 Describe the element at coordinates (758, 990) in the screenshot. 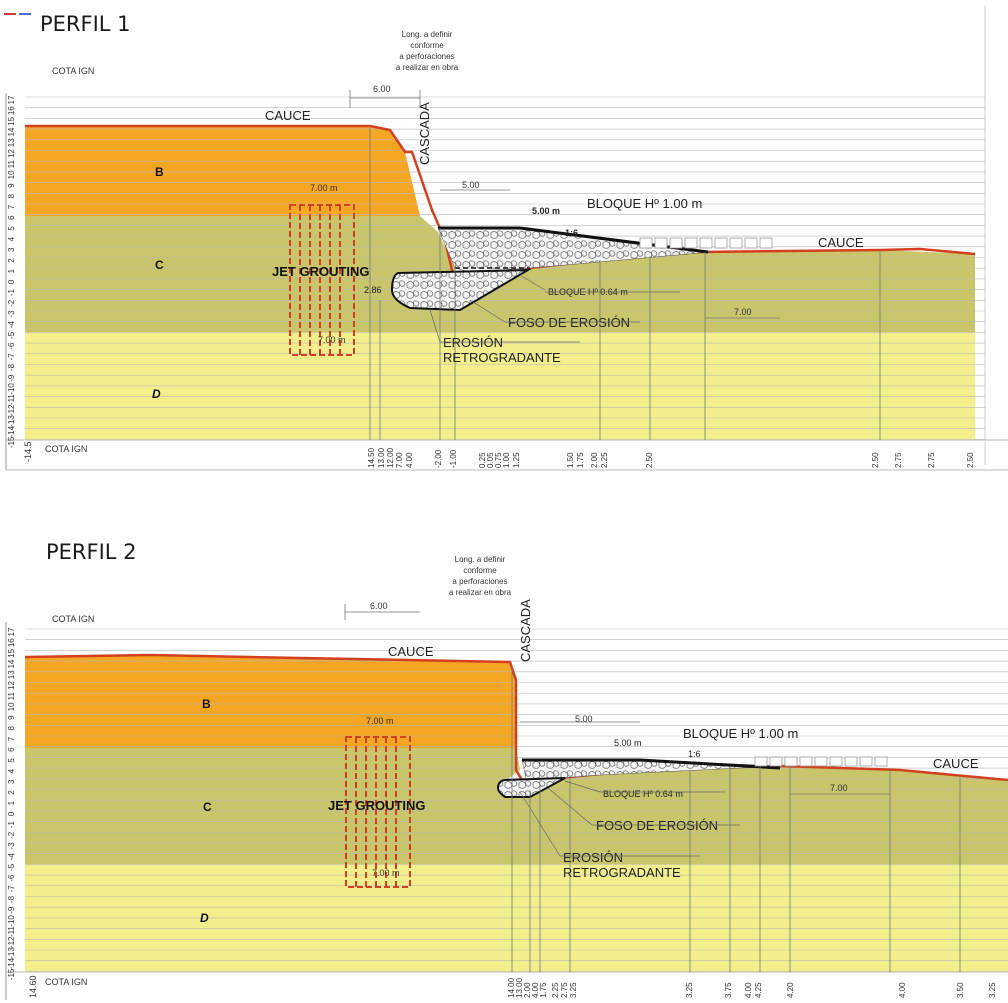

I see `profile-2-bottom-value: 4.25` at that location.